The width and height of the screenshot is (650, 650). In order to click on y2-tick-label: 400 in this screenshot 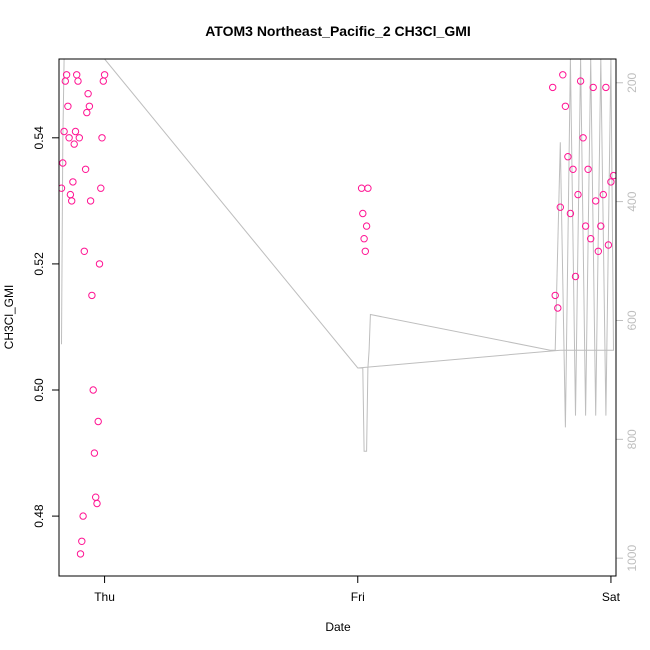, I will do `click(632, 201)`.